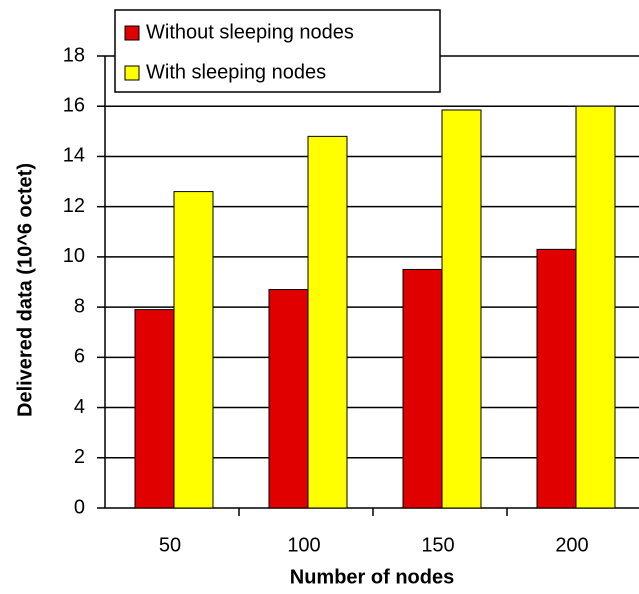 The width and height of the screenshot is (639, 594). What do you see at coordinates (437, 545) in the screenshot?
I see `x-tick-label: 150` at bounding box center [437, 545].